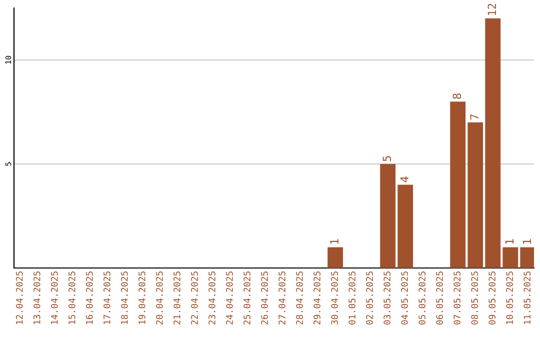 The image size is (540, 340). Describe the element at coordinates (19, 298) in the screenshot. I see `x-tick-label: 12.04.2025` at that location.